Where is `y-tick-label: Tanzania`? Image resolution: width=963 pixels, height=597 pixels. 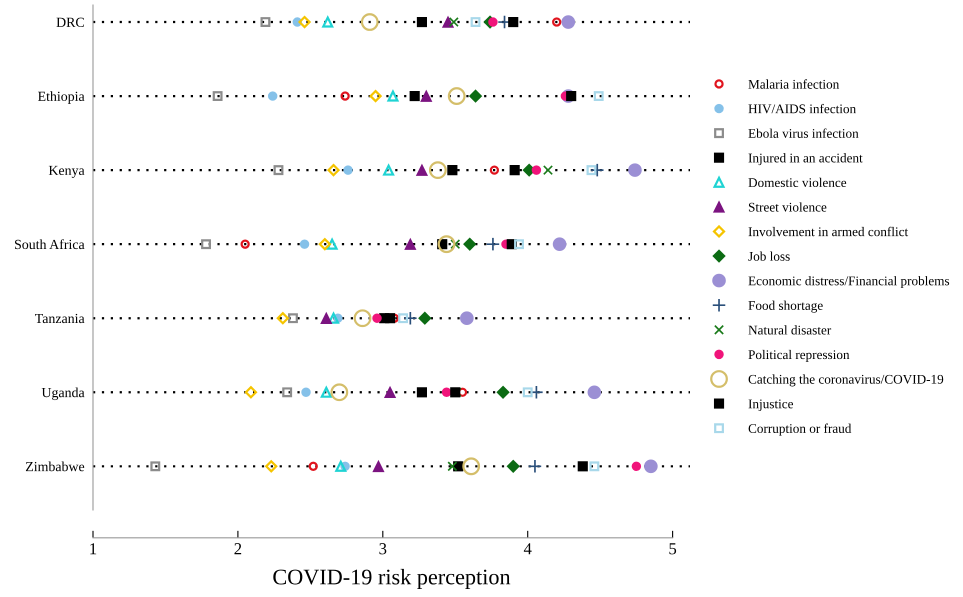
y-tick-label: Tanzania is located at coordinates (59, 319).